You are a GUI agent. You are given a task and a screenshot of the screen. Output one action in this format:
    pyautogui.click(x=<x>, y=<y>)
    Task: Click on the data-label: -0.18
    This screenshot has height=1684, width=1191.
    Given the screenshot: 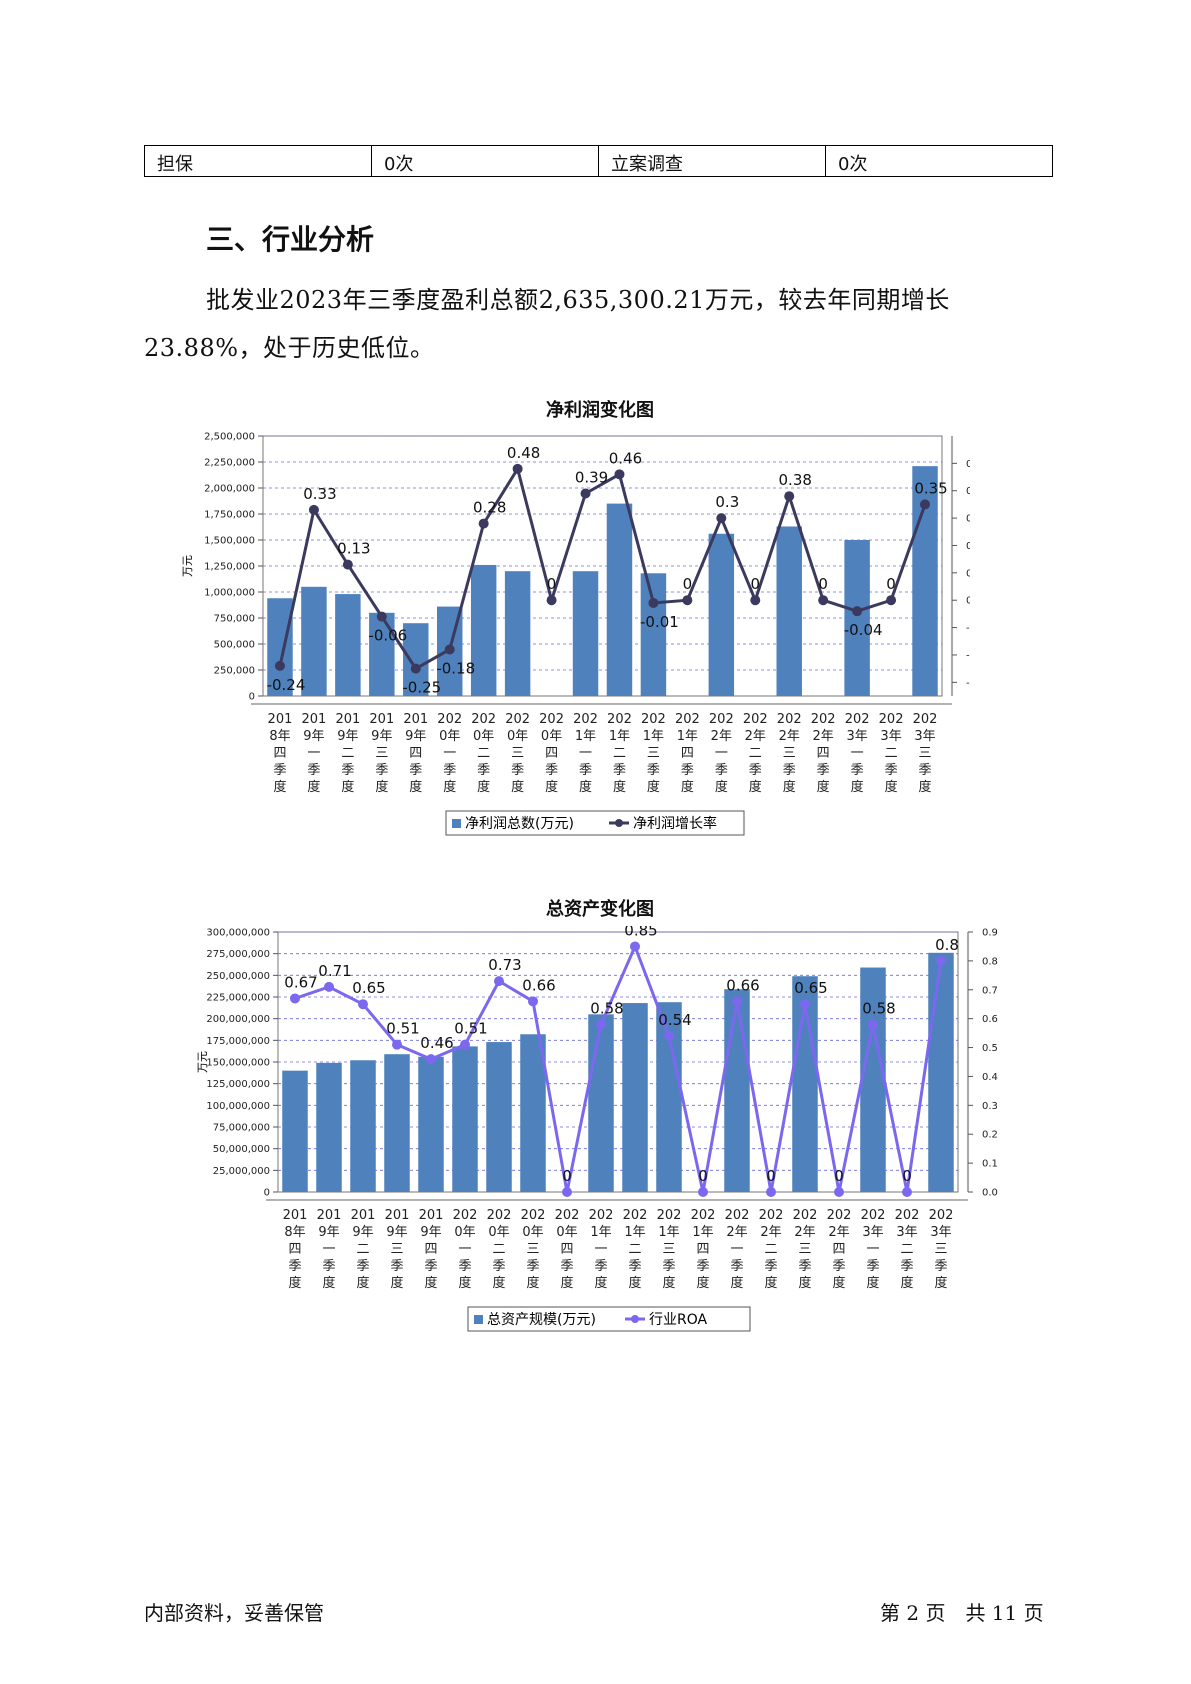 What is the action you would take?
    pyautogui.click(x=455, y=668)
    